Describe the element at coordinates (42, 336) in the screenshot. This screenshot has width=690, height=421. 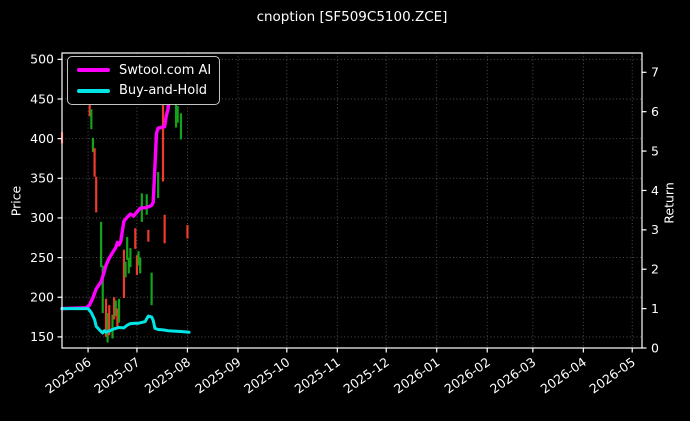
I see `price-tick-label: 150` at that location.